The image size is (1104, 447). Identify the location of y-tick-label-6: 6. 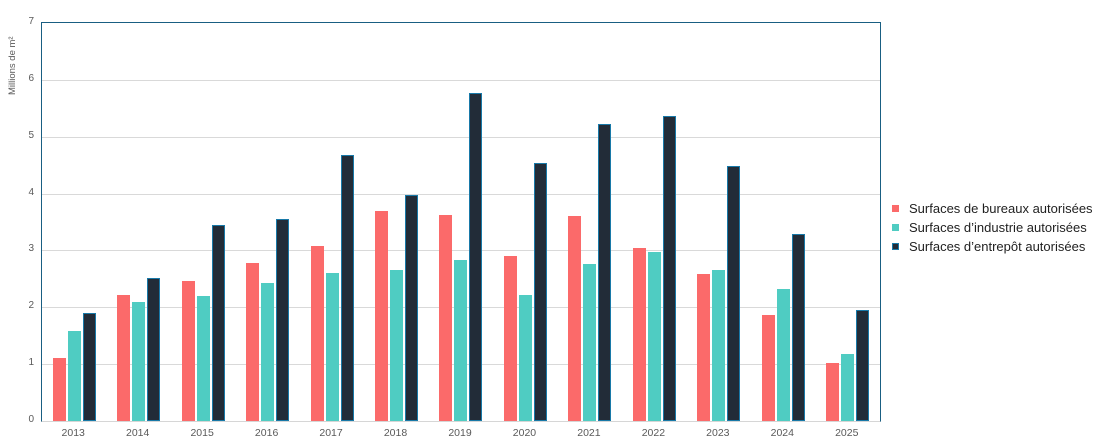
(31, 78).